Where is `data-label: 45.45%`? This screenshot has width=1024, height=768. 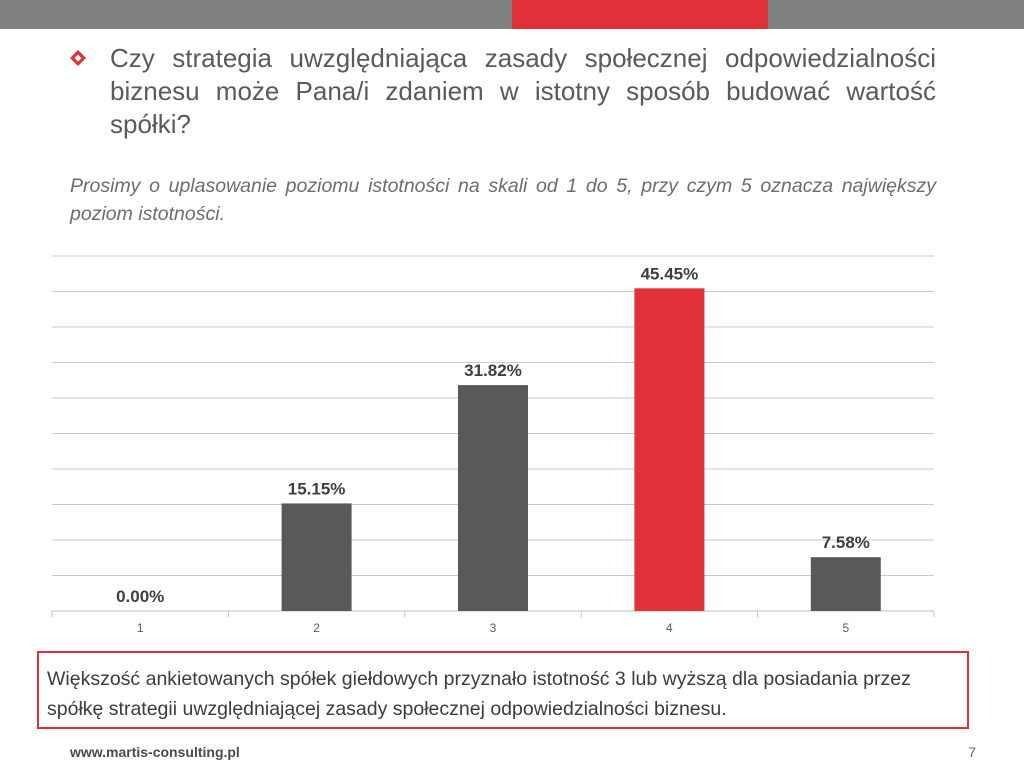
data-label: 45.45% is located at coordinates (670, 273).